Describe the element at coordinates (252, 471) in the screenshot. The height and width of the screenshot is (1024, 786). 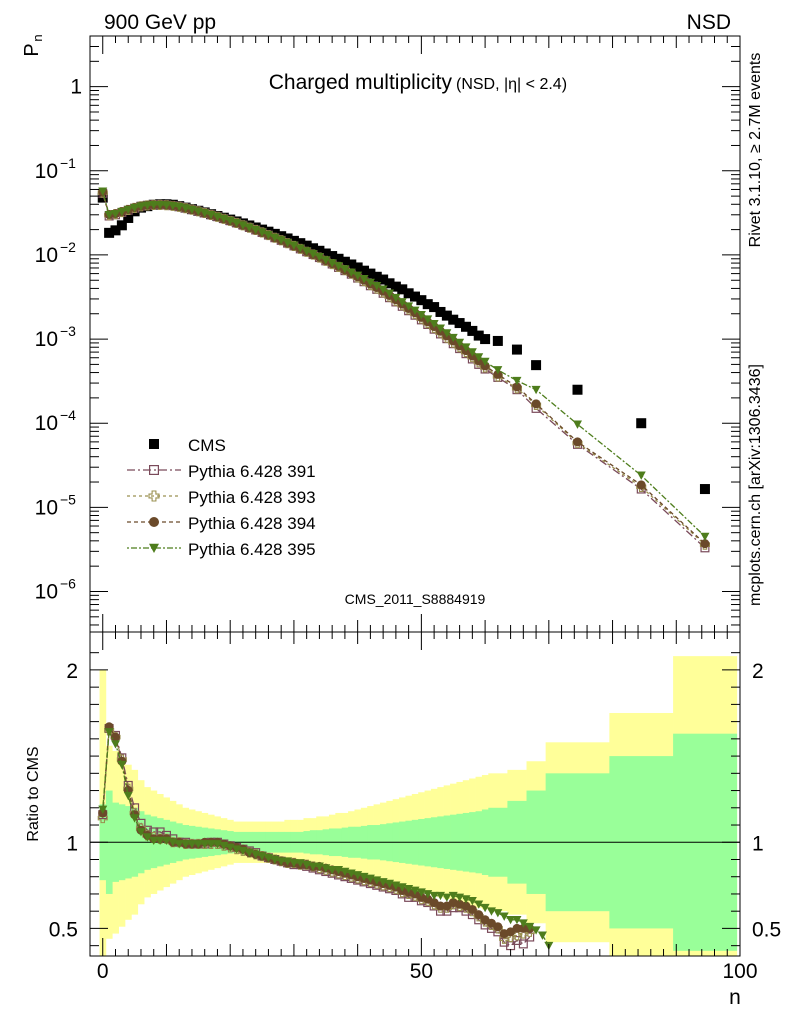
I see `legend-label: Pythia 6.428 391` at that location.